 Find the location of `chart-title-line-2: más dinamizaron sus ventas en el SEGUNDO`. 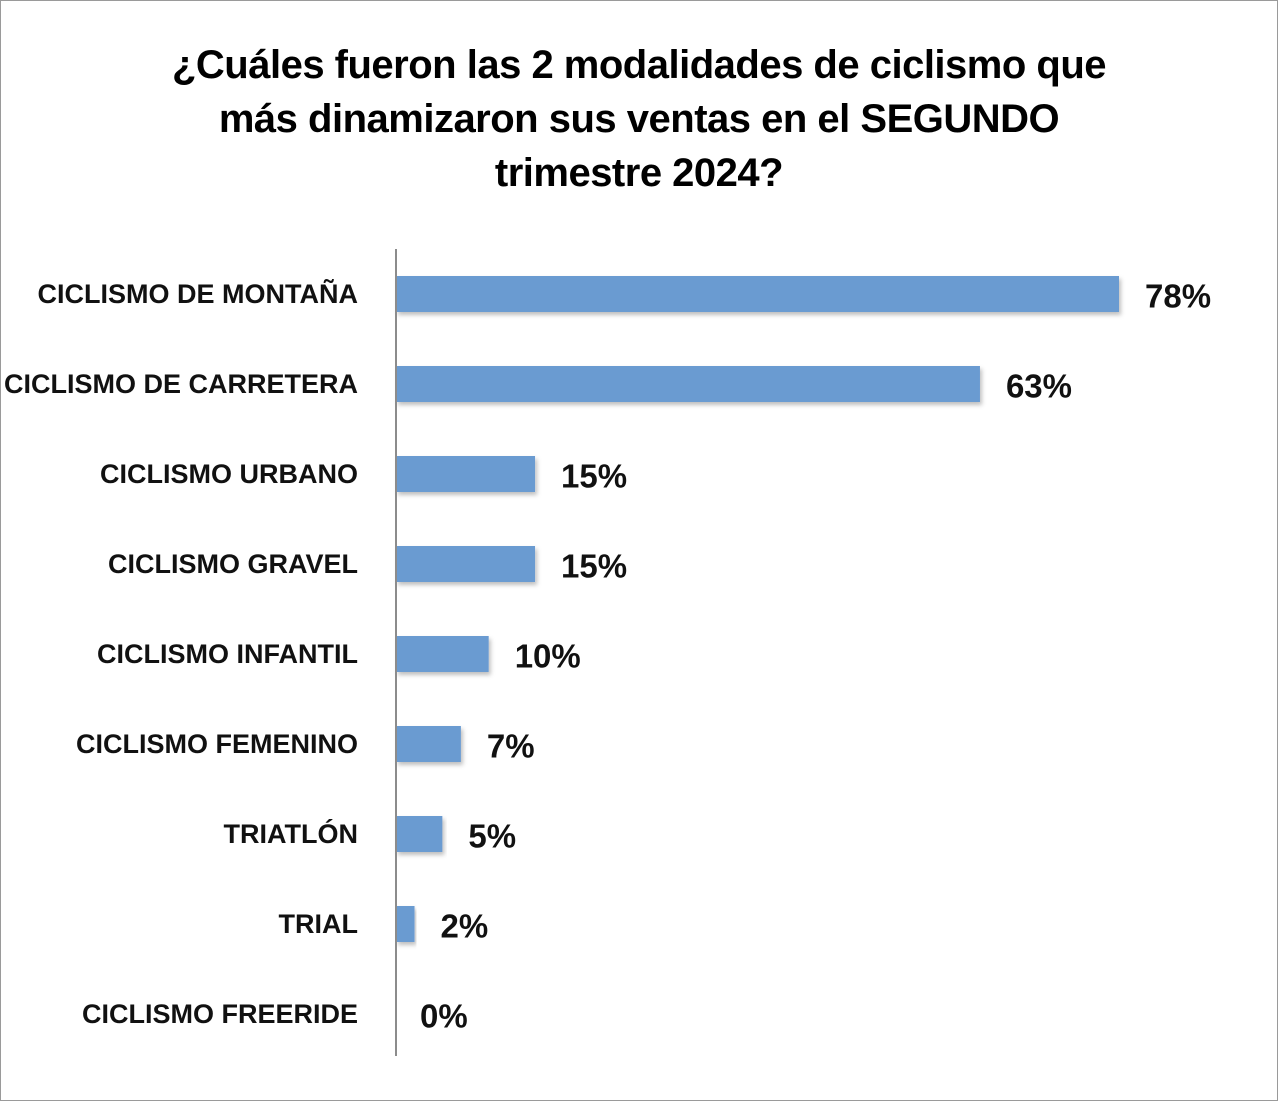

chart-title-line-2: más dinamizaron sus ventas en el SEGUNDO is located at coordinates (639, 119).